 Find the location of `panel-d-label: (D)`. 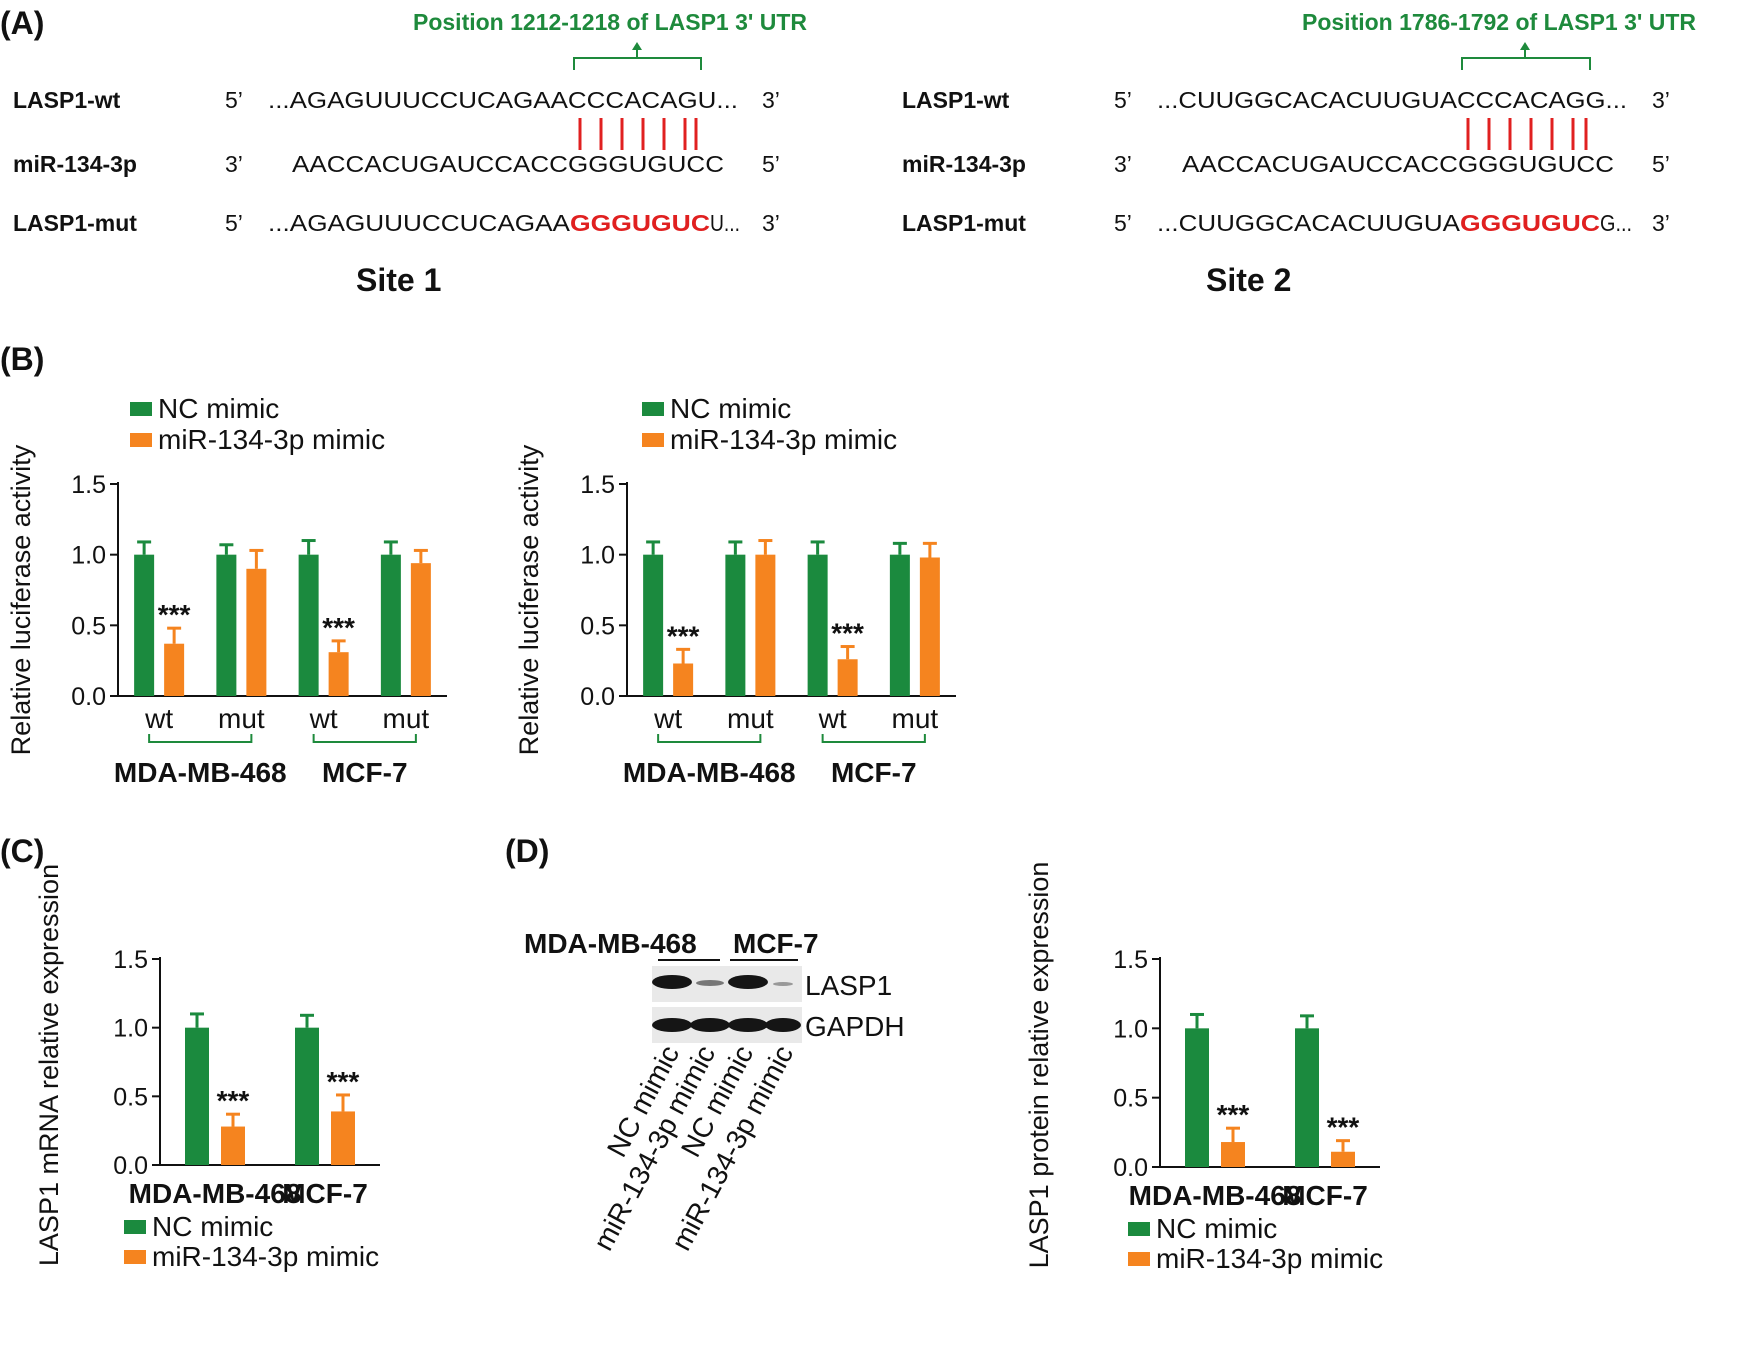

panel-d-label: (D) is located at coordinates (527, 851).